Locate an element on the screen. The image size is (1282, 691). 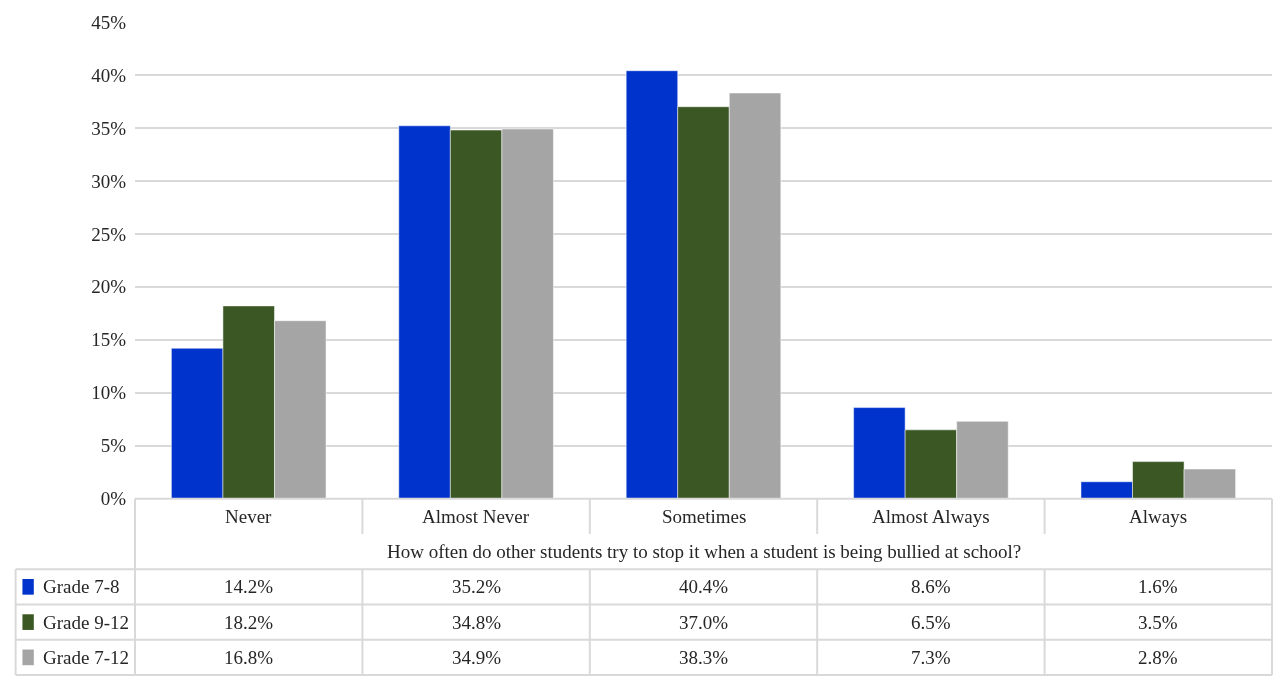
data-label: 18.2% is located at coordinates (249, 622).